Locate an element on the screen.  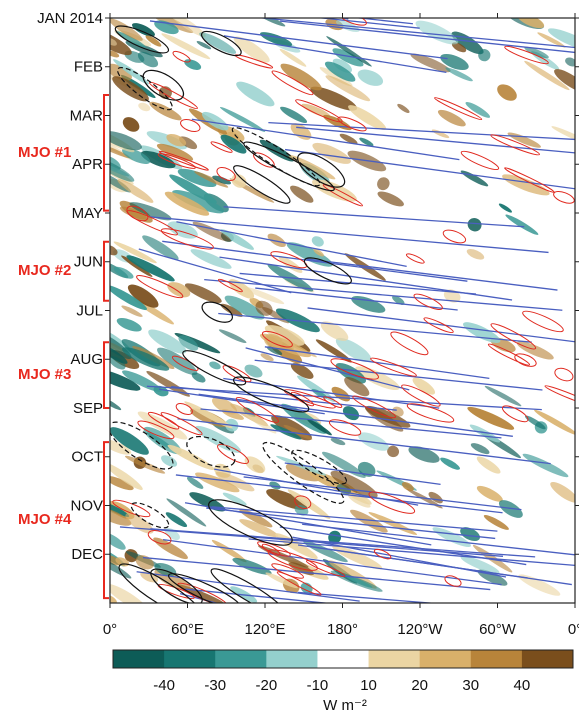
colorbar-tick-label: 10 is located at coordinates (368, 685).